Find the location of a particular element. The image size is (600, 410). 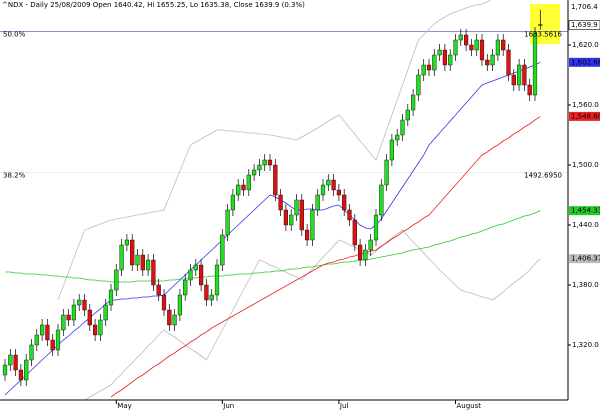

x-tick-label: August is located at coordinates (469, 406).